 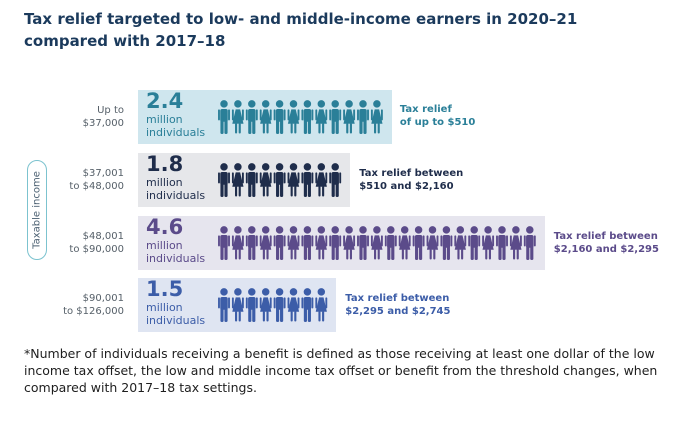 I want to click on relief-annotation-line: Tax relief, so click(x=425, y=109).